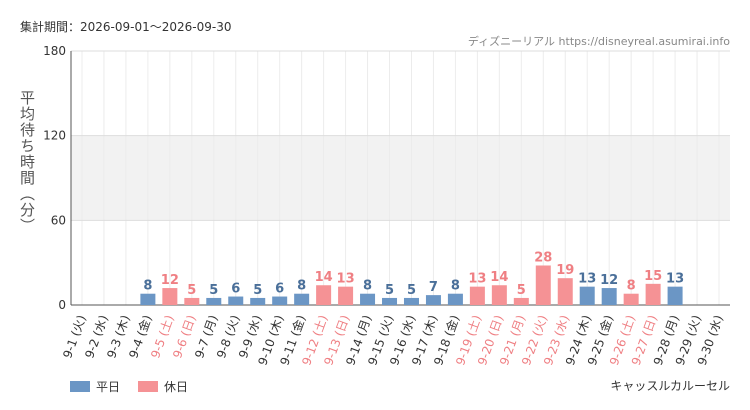 The image size is (750, 410). I want to click on bar-value-label: 15, so click(653, 276).